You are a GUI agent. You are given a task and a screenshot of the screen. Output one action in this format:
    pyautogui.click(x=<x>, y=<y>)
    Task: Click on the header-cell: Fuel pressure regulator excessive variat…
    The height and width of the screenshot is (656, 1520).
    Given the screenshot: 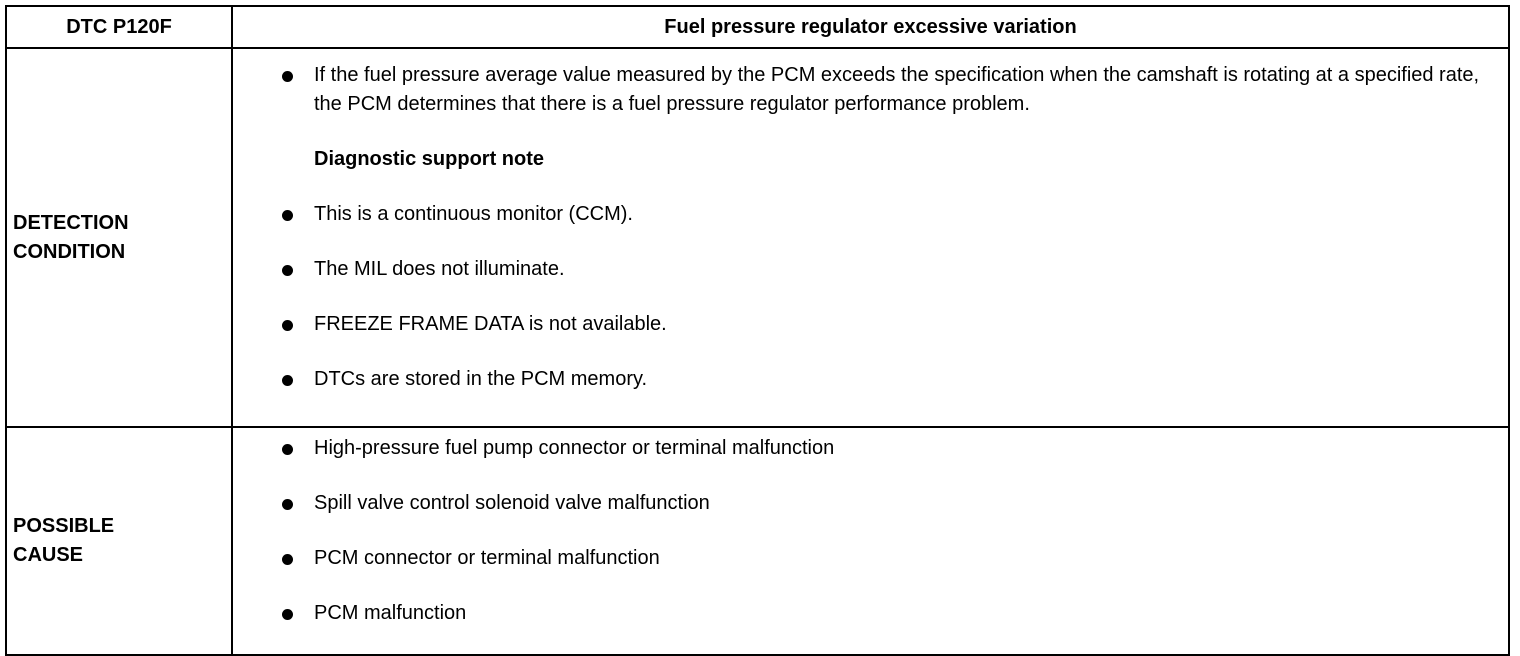 What is the action you would take?
    pyautogui.click(x=870, y=27)
    